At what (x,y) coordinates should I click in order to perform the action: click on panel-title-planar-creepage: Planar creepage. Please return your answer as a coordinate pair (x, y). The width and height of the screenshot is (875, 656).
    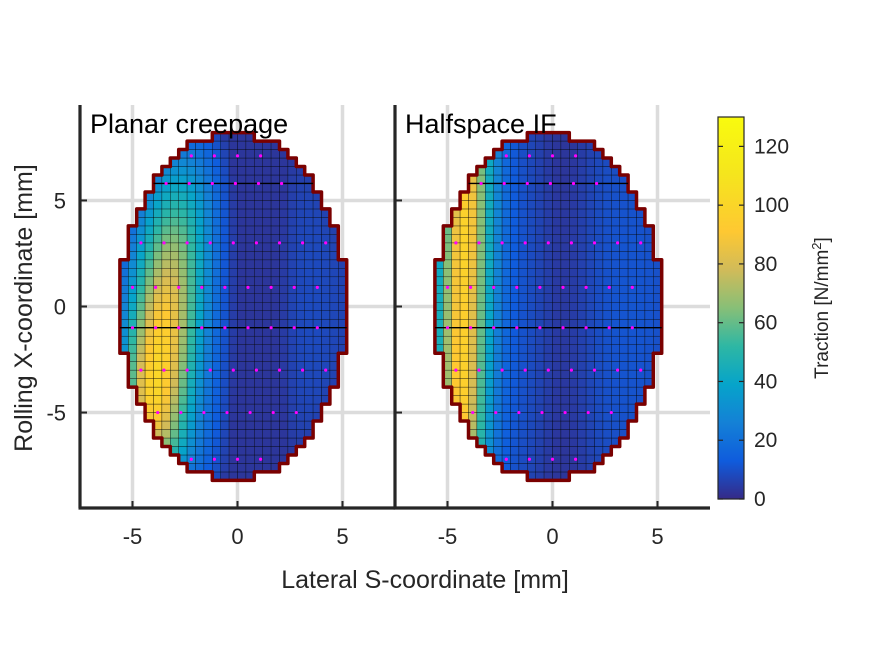
    Looking at the image, I should click on (189, 124).